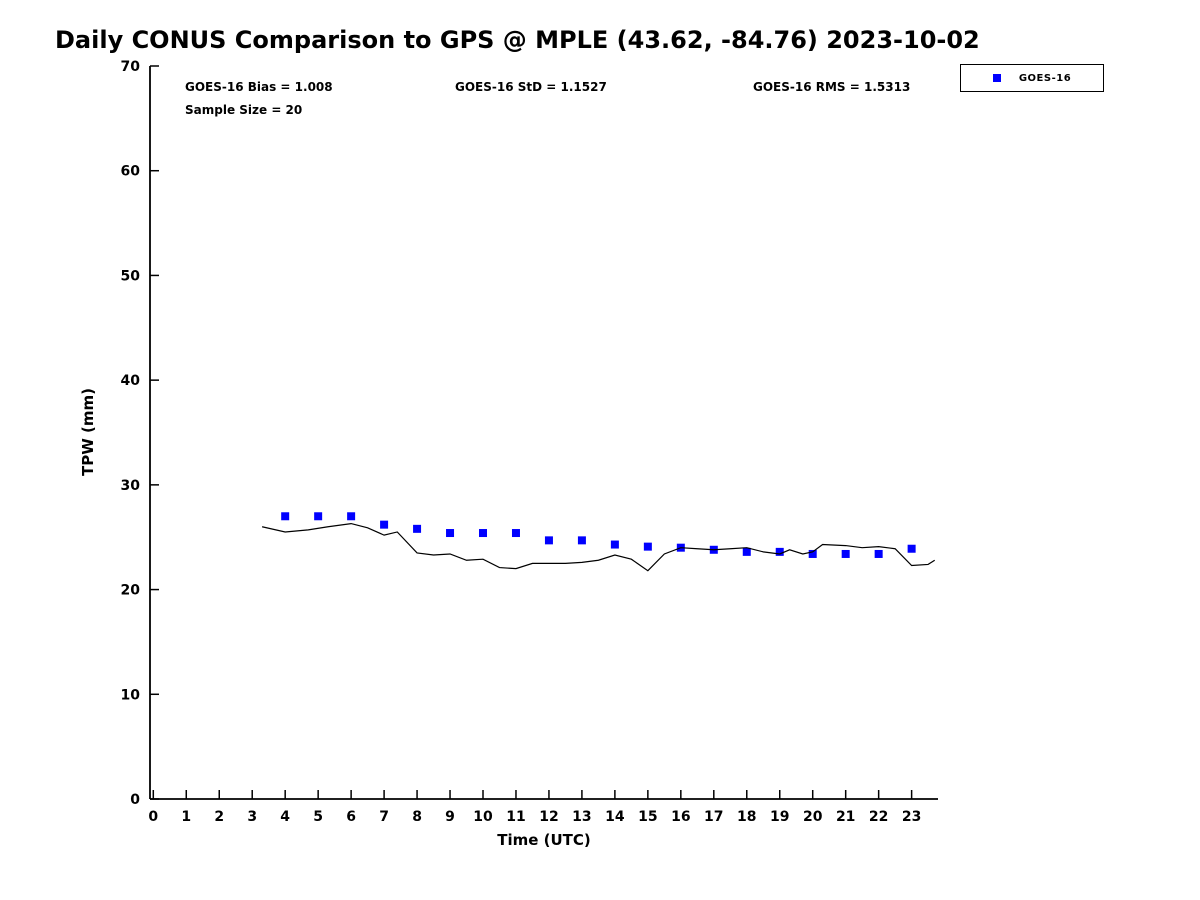 This screenshot has height=900, width=1200. Describe the element at coordinates (996, 78) in the screenshot. I see `goes16-marker-icon` at that location.